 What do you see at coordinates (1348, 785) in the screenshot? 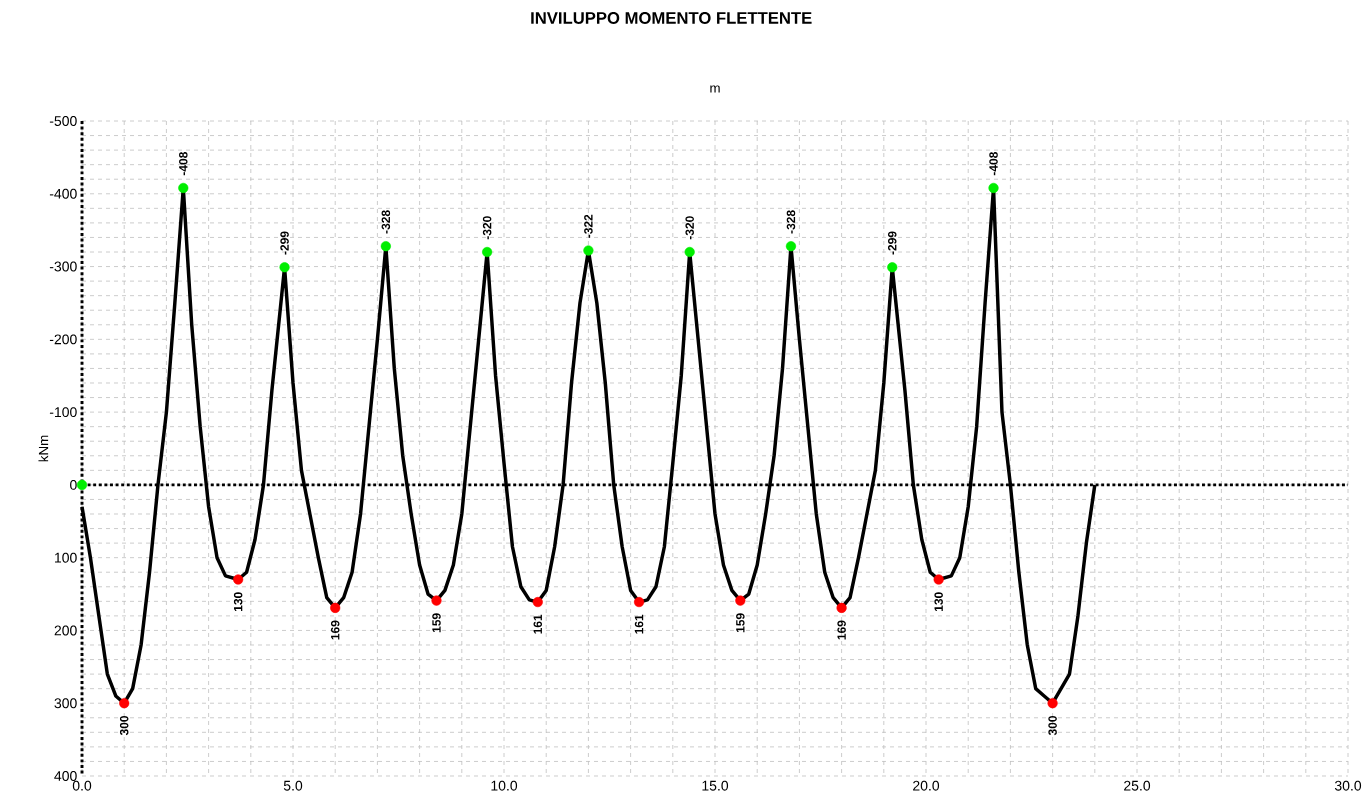
I see `x-tick-label: 30.0` at bounding box center [1348, 785].